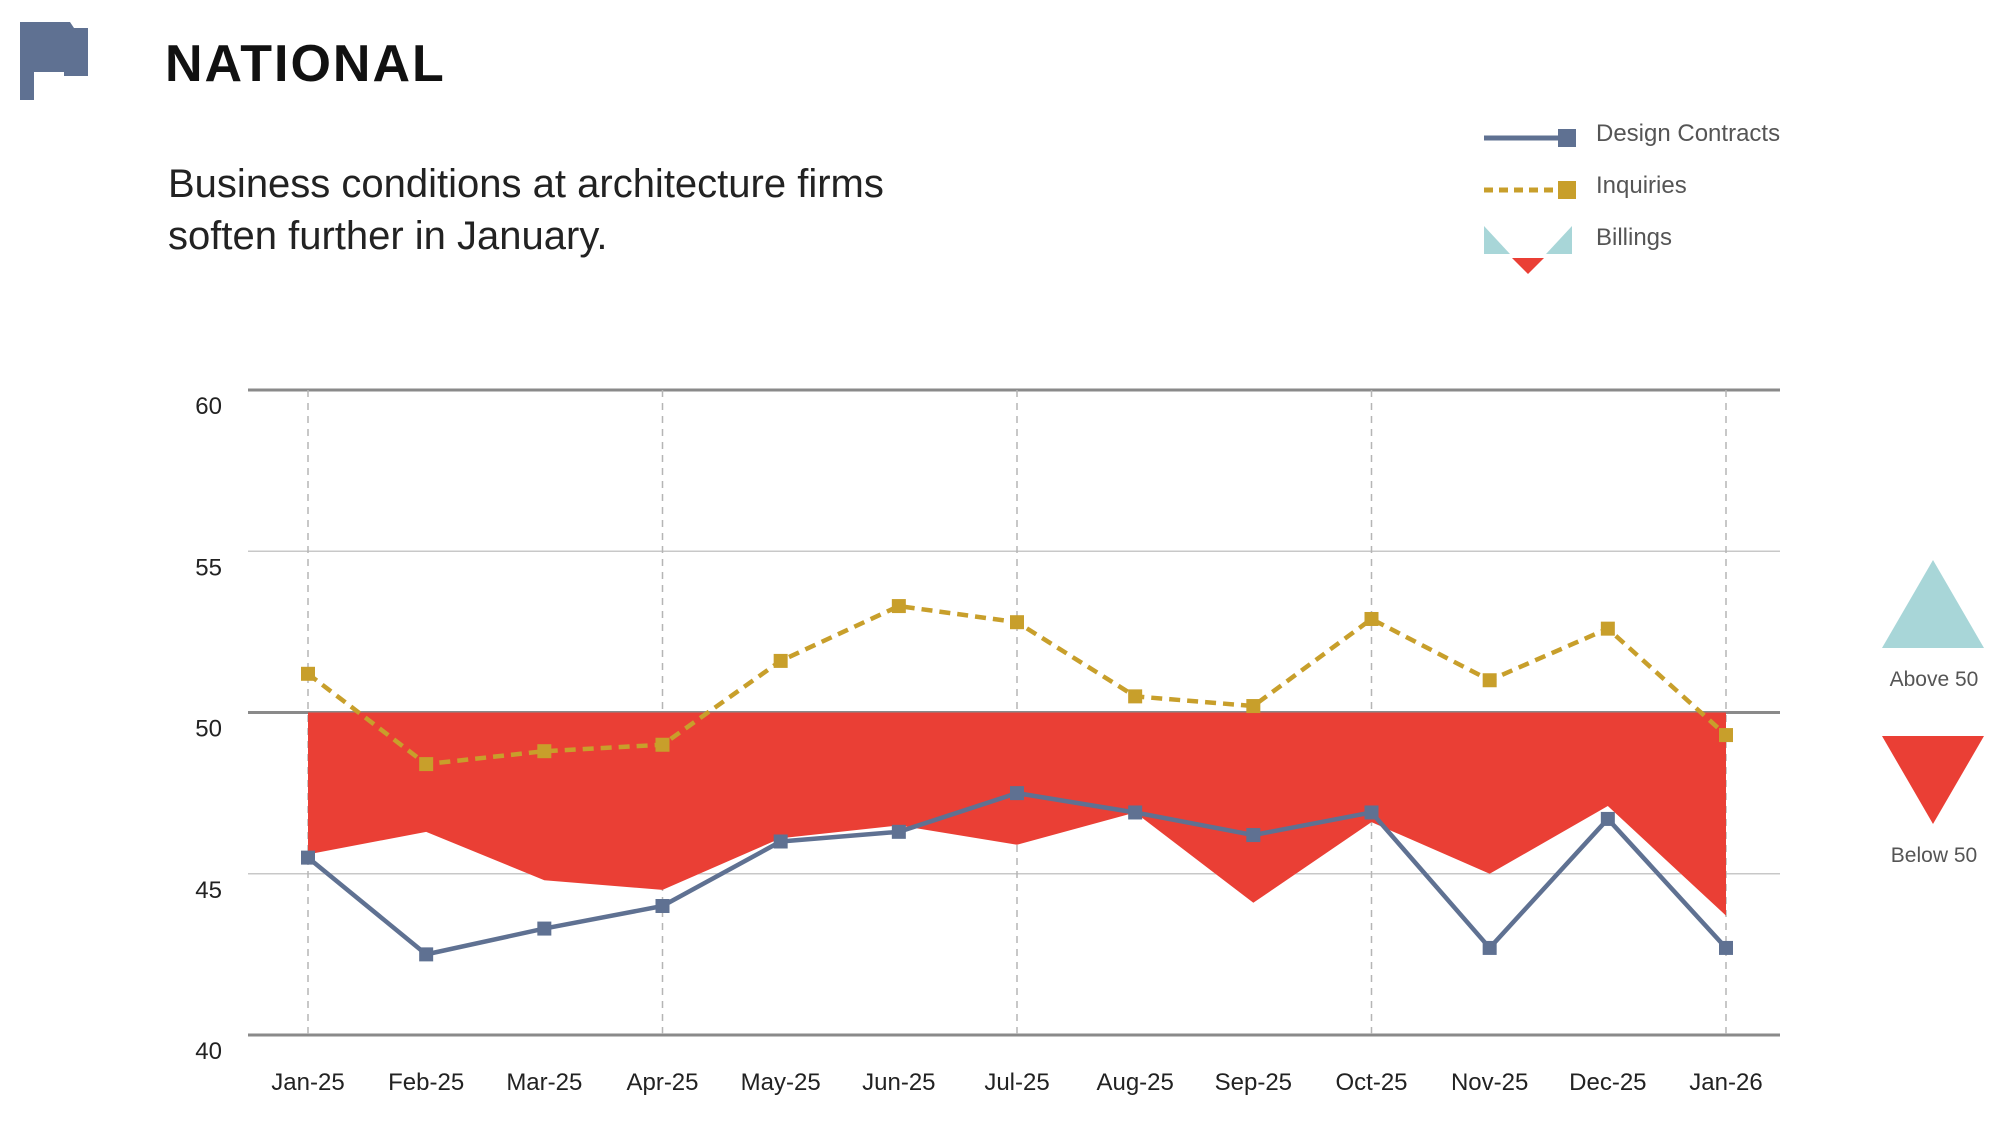 This screenshot has width=2000, height=1143. I want to click on page-title: NATIONAL, so click(305, 64).